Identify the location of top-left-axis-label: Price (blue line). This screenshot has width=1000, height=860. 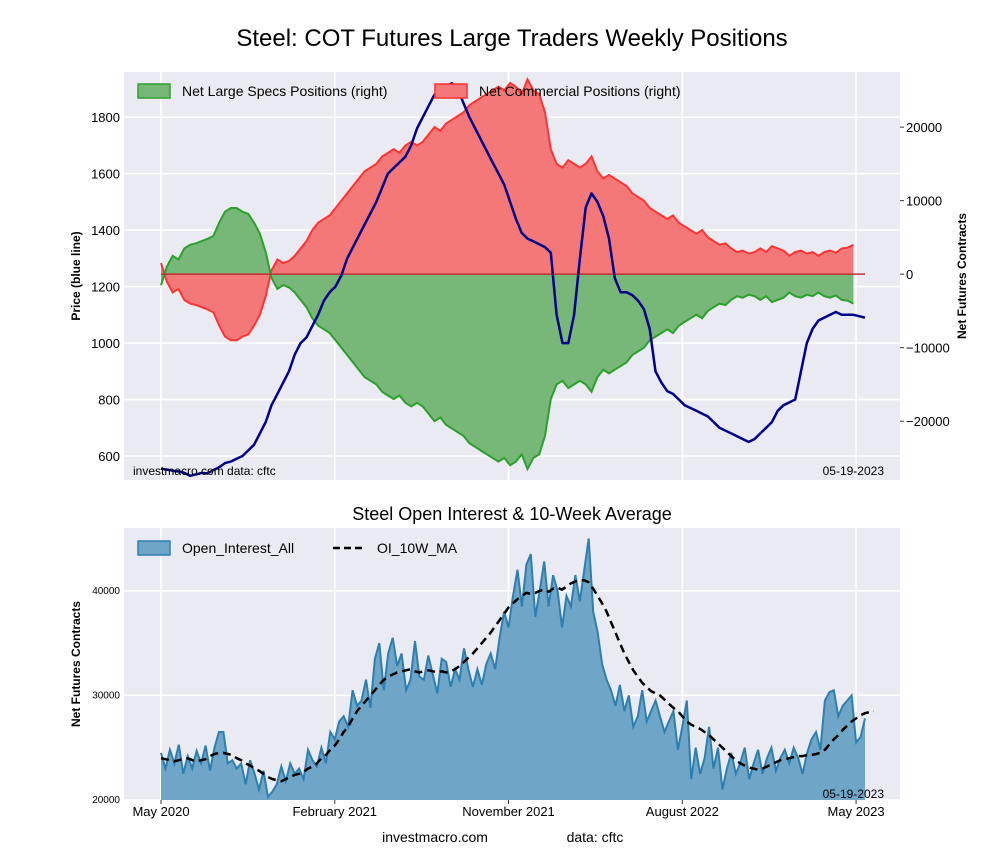
(76, 275).